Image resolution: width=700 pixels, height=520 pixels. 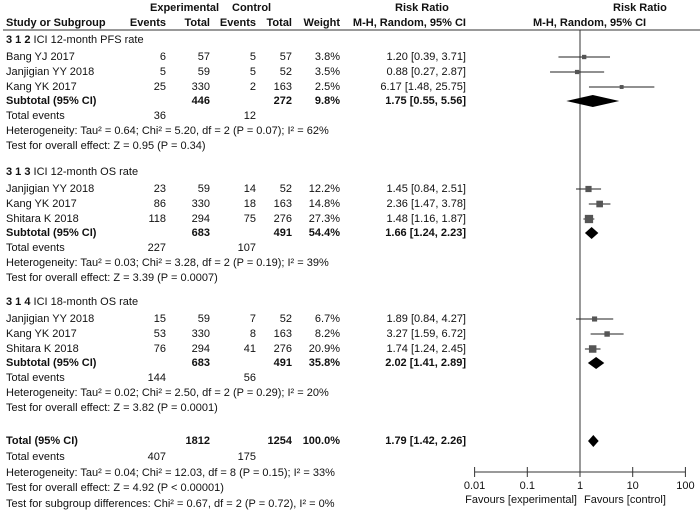 What do you see at coordinates (324, 219) in the screenshot?
I see `weight: 27.3%` at bounding box center [324, 219].